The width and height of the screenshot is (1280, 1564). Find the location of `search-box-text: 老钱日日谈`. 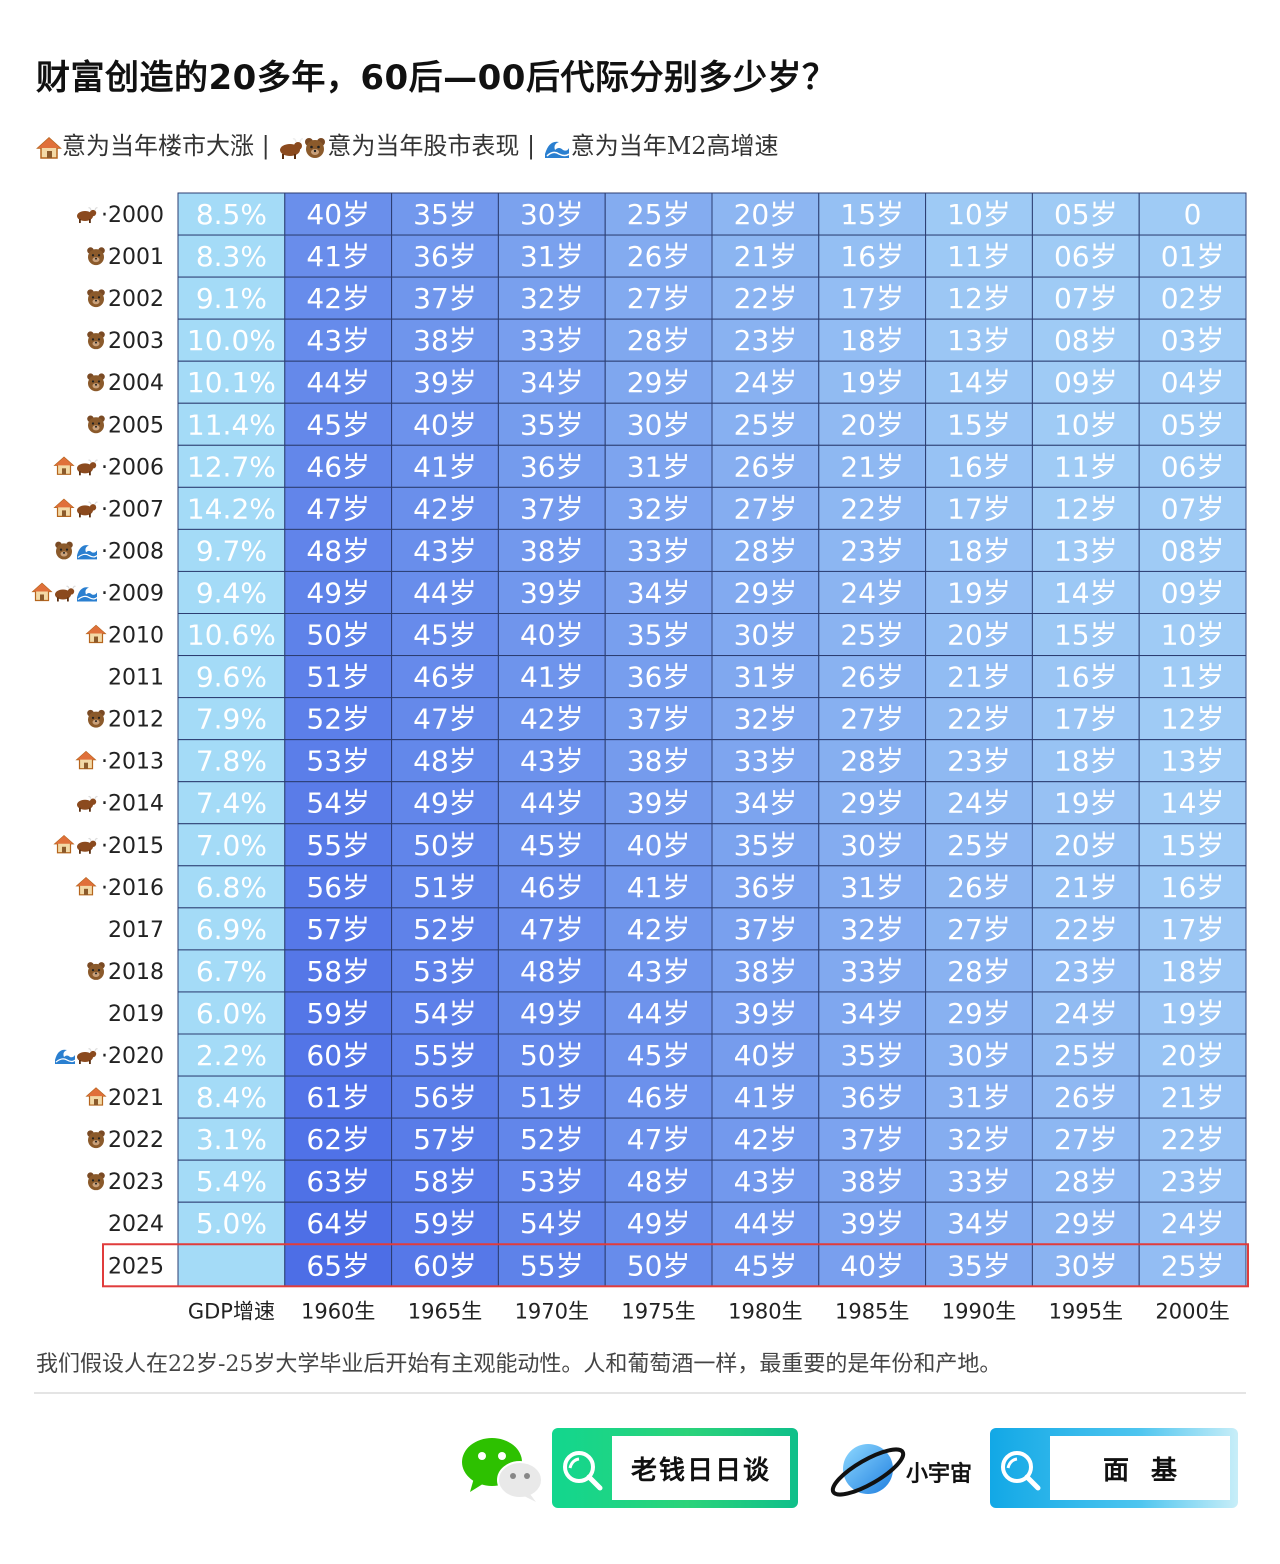

search-box-text: 老钱日日谈 is located at coordinates (701, 1468).